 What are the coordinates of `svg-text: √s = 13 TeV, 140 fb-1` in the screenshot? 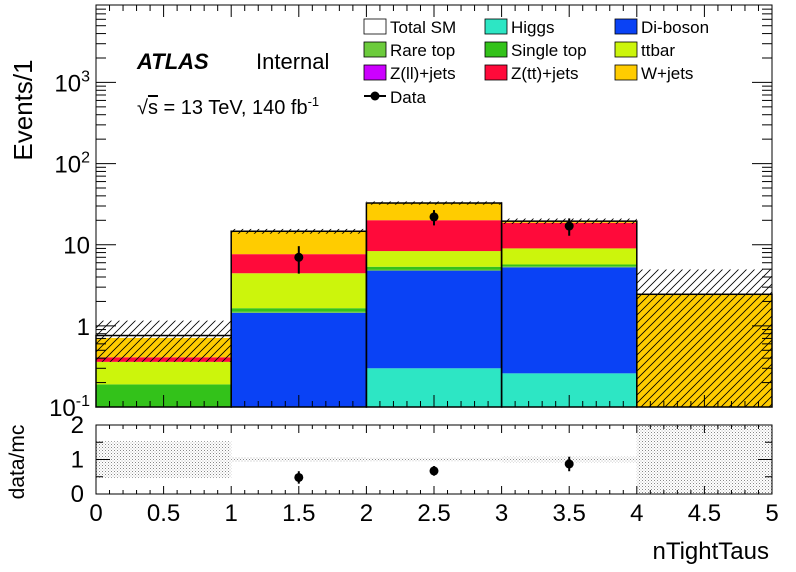 It's located at (228, 106).